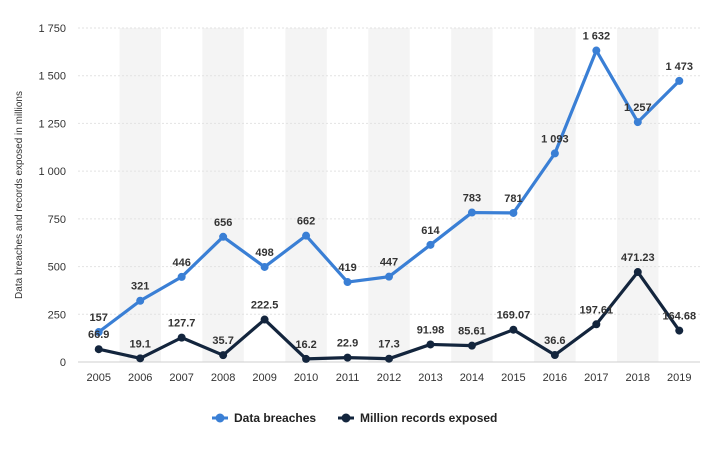 This screenshot has height=450, width=713. Describe the element at coordinates (52, 77) in the screenshot. I see `y-tick-label: 1 500` at that location.